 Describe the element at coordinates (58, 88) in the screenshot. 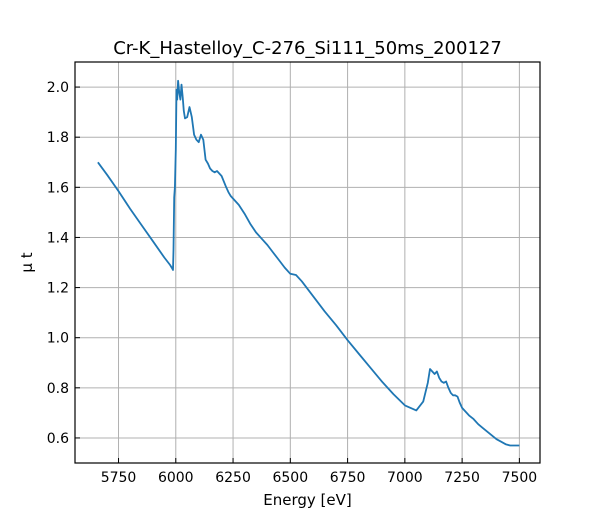

I see `y-tick-label: 2.0` at that location.